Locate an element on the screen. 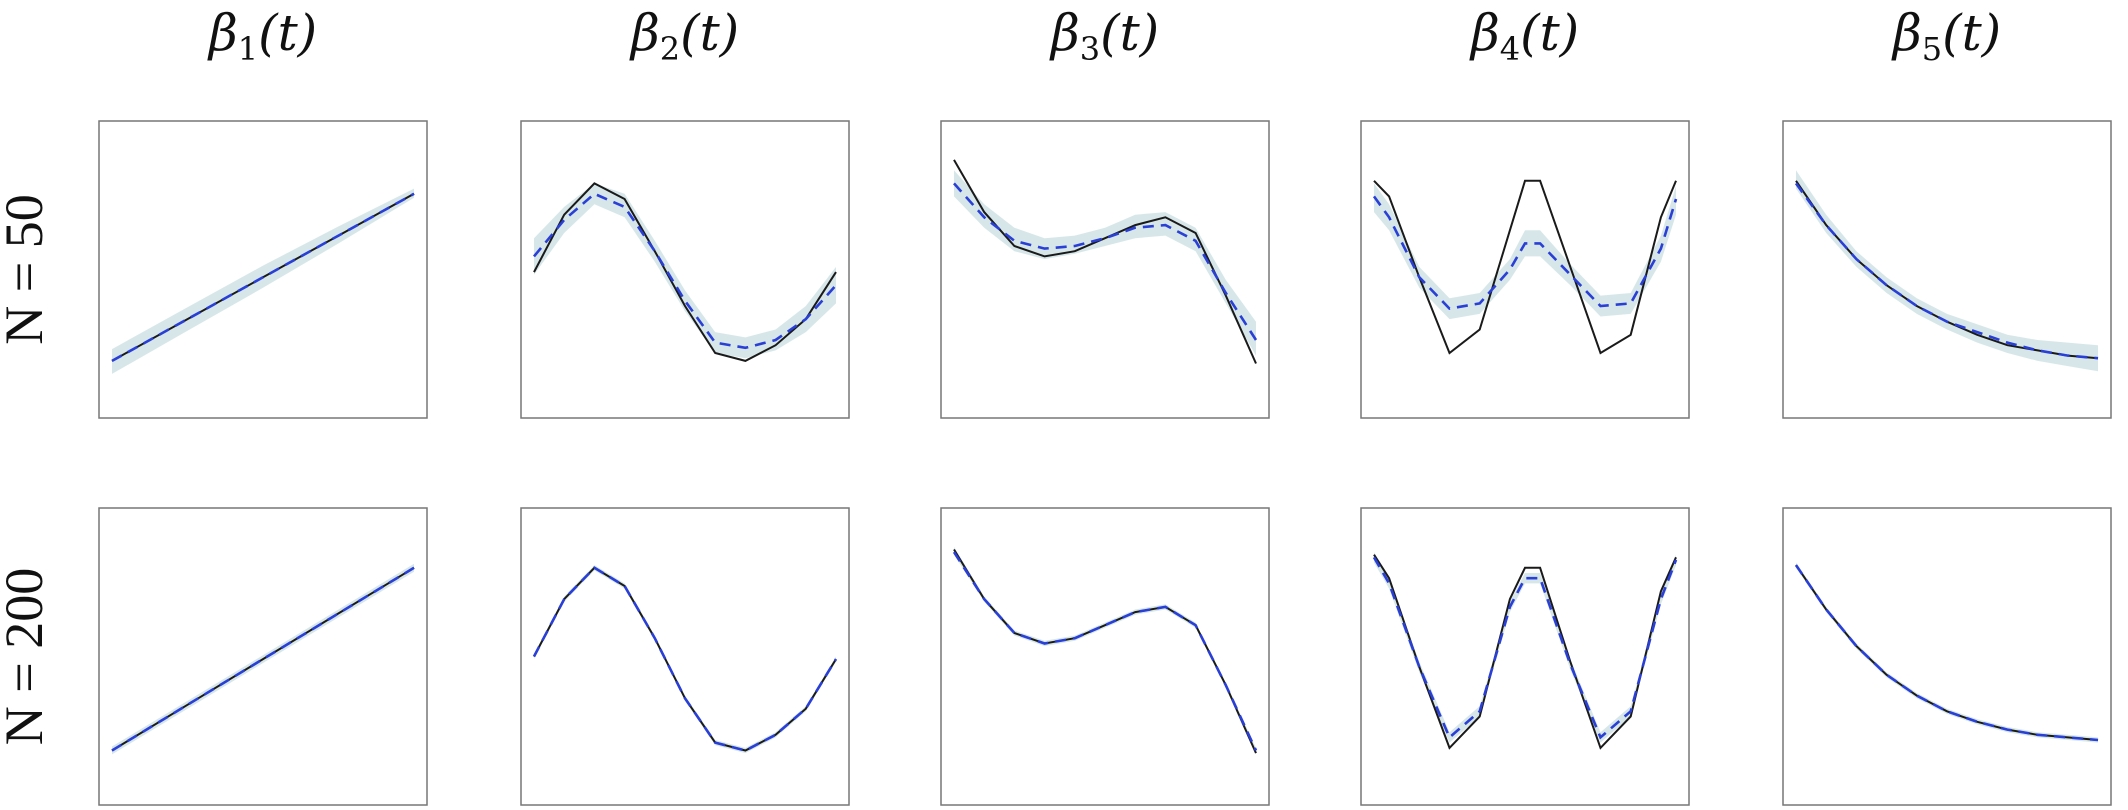 Image resolution: width=2128 pixels, height=810 pixels. row-labels: N = 50 N = 200 is located at coordinates (27, 469).